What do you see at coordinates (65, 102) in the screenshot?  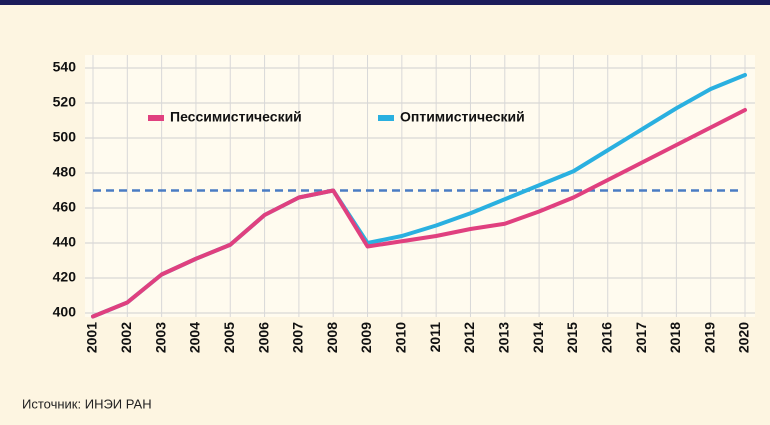 I see `y-tick-label: 520` at bounding box center [65, 102].